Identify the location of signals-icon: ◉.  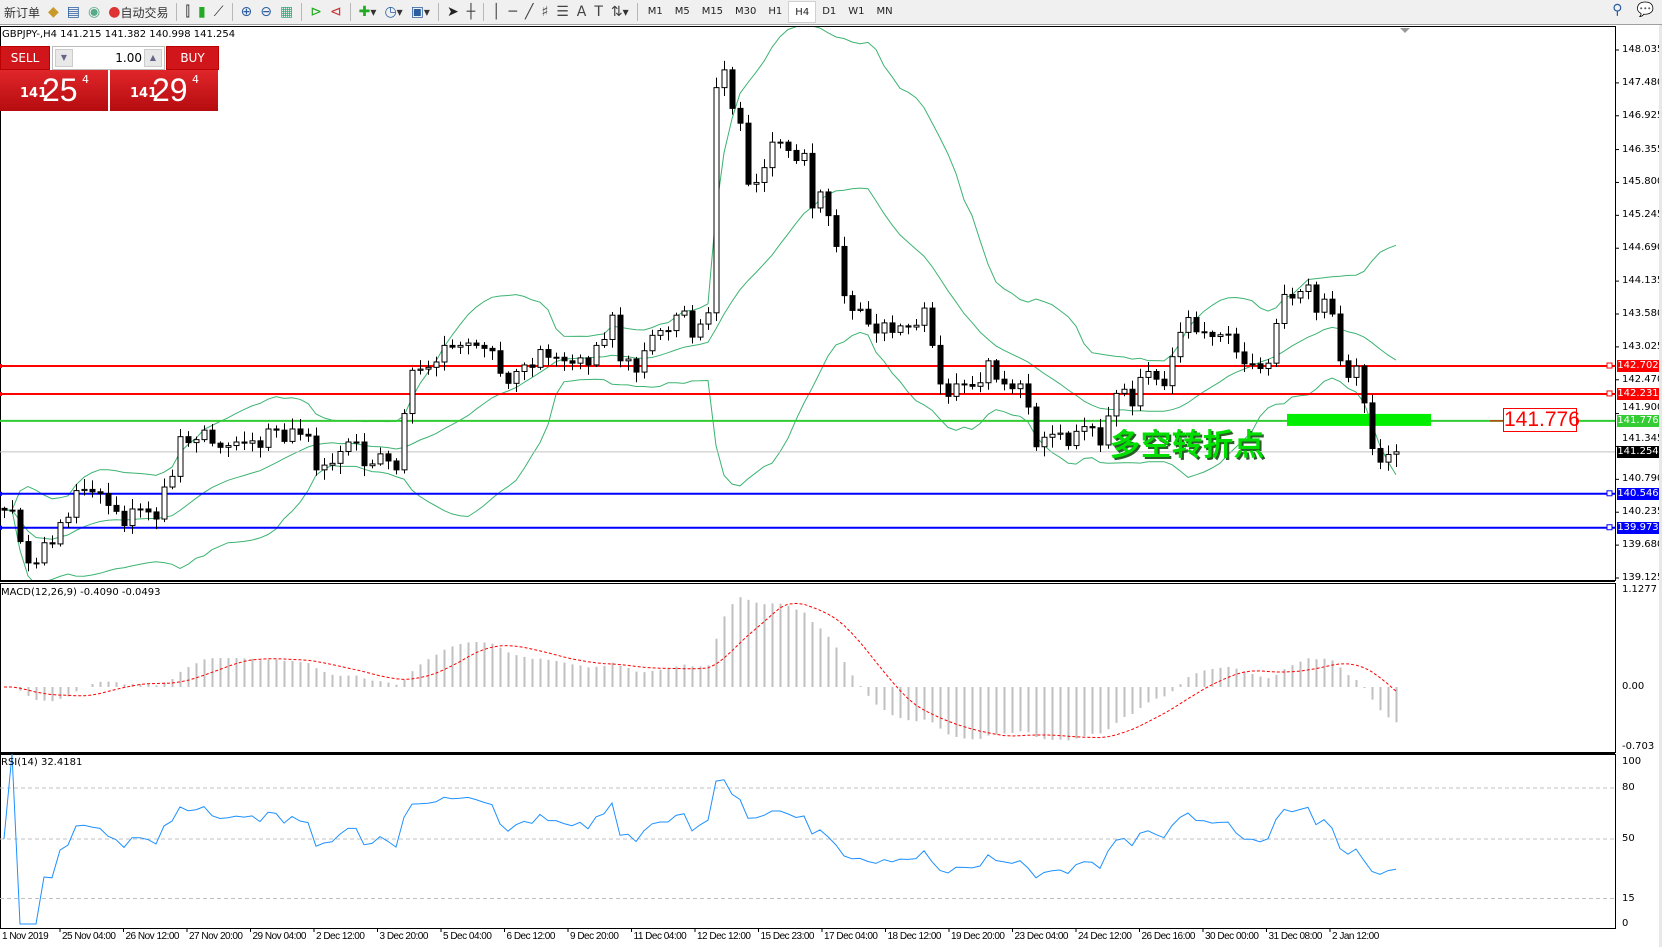
(94, 12).